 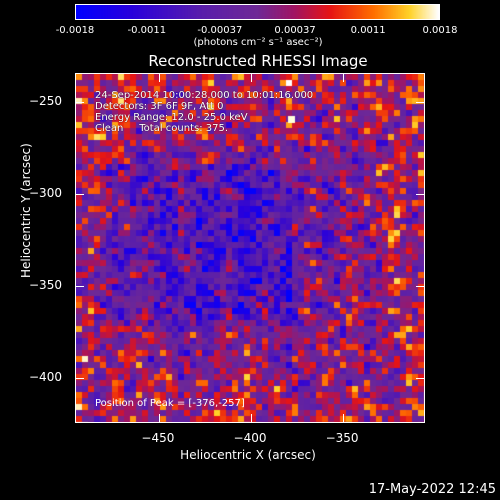 What do you see at coordinates (75, 30) in the screenshot?
I see `colorbar-tick-0: -0.0018` at bounding box center [75, 30].